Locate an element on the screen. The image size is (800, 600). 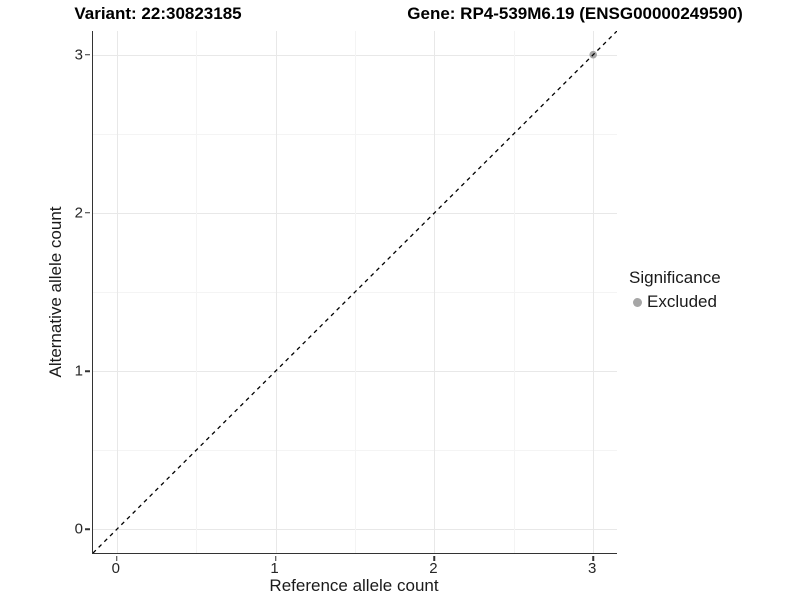
legend-title: Significance is located at coordinates (675, 277).